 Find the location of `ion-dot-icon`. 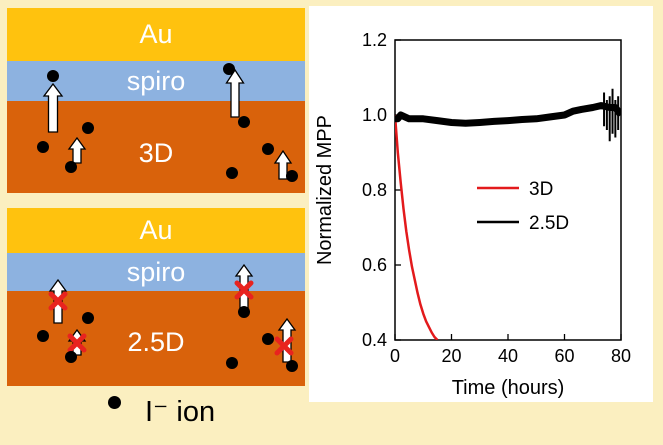

ion-dot-icon is located at coordinates (114, 402).